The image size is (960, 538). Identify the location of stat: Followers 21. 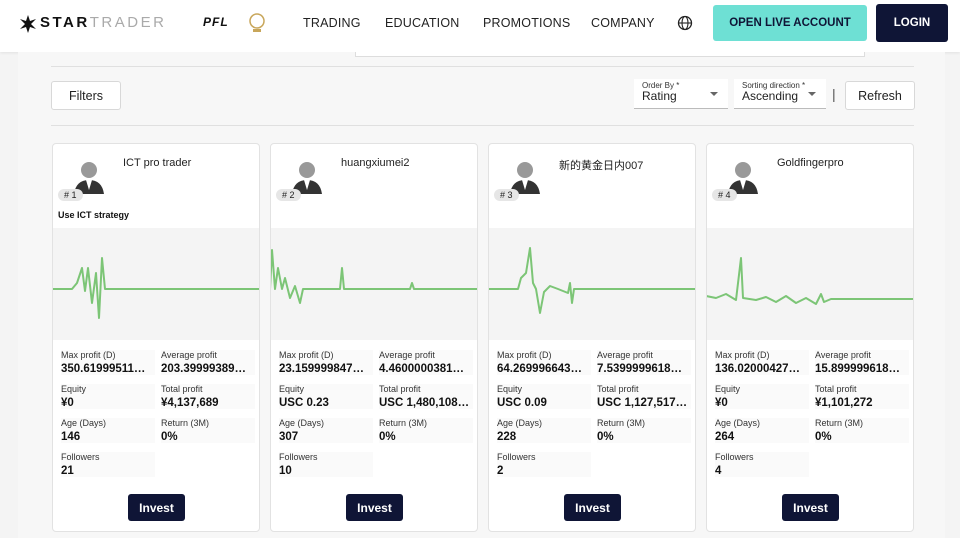
(108, 464).